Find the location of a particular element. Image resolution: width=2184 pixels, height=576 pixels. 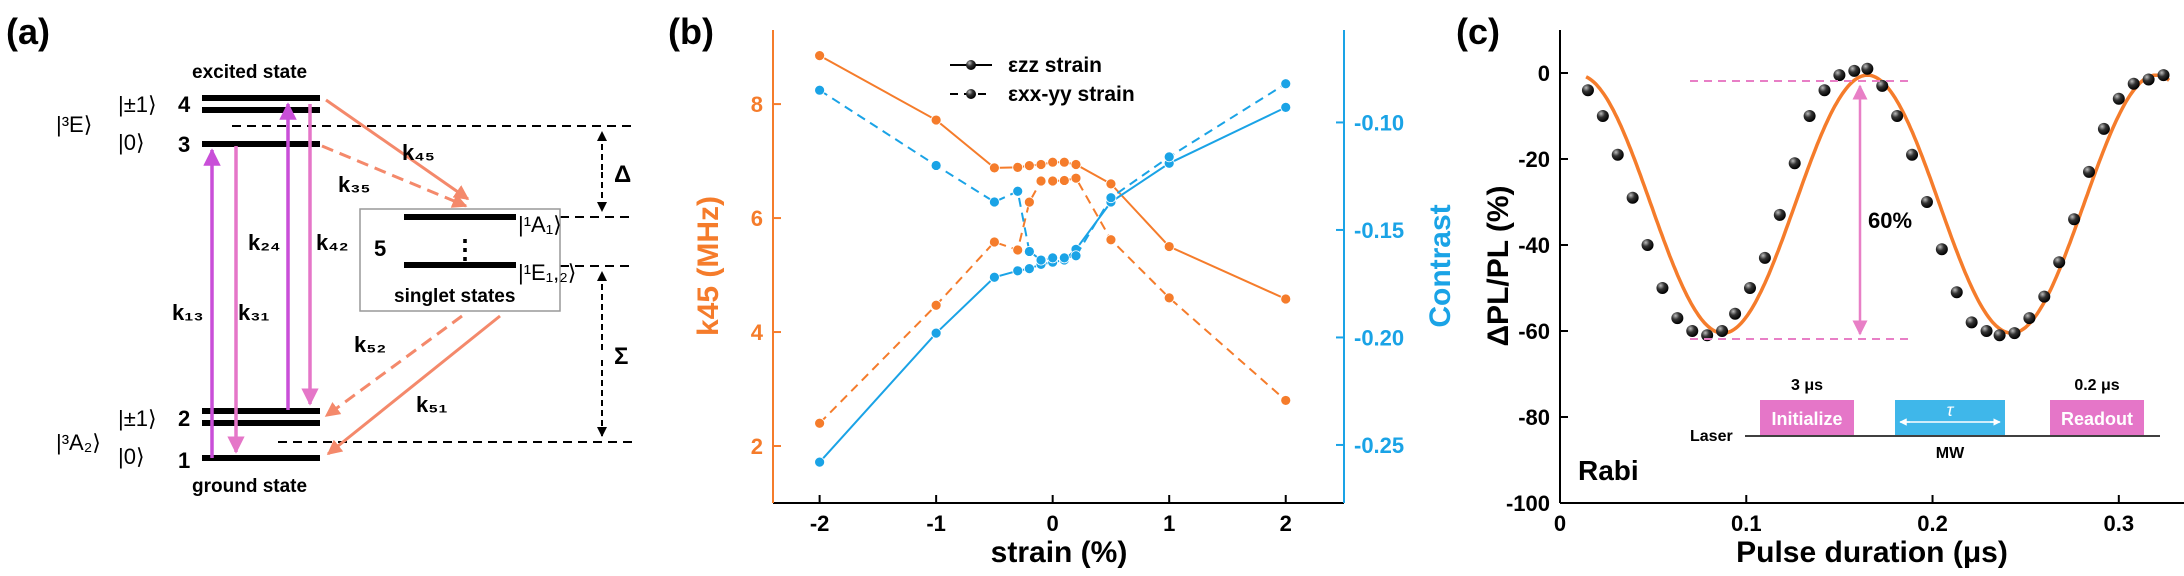

sigma-label: Σ is located at coordinates (621, 356).